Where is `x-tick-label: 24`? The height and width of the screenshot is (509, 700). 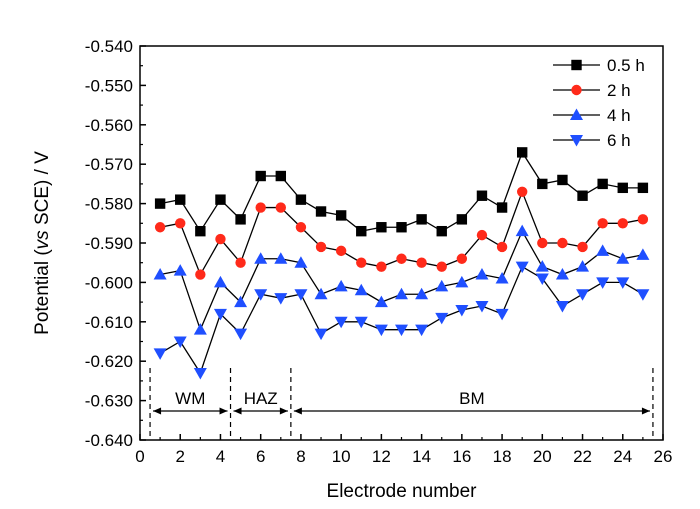 x-tick-label: 24 is located at coordinates (622, 456).